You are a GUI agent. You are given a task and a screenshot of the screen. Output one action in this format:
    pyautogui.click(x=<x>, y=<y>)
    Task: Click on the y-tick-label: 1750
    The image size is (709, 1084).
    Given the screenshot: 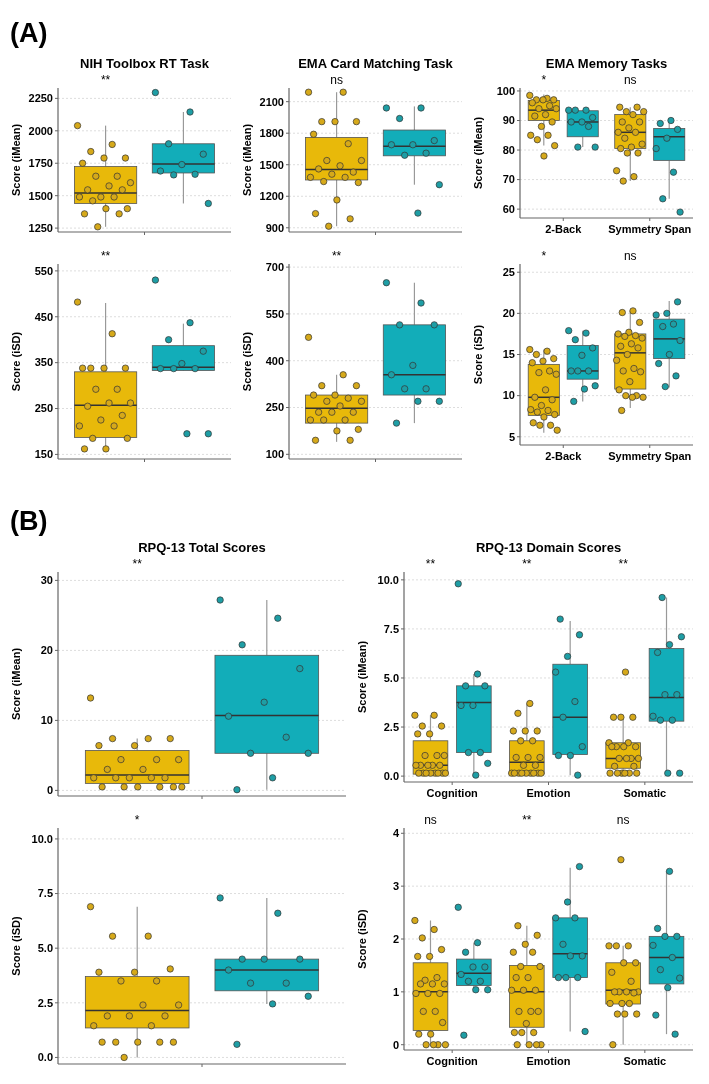 What is the action you would take?
    pyautogui.click(x=40, y=163)
    